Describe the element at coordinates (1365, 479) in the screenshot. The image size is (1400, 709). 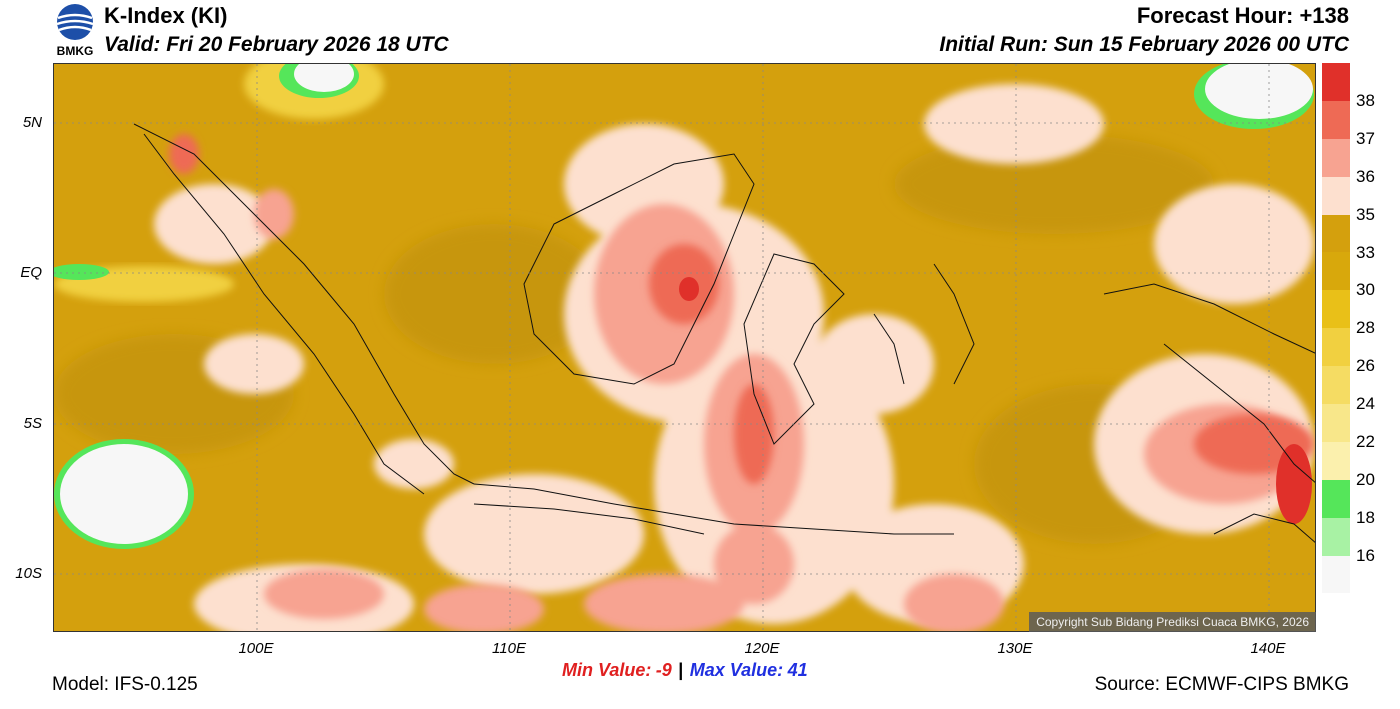
I see `colorbar-label: 20` at that location.